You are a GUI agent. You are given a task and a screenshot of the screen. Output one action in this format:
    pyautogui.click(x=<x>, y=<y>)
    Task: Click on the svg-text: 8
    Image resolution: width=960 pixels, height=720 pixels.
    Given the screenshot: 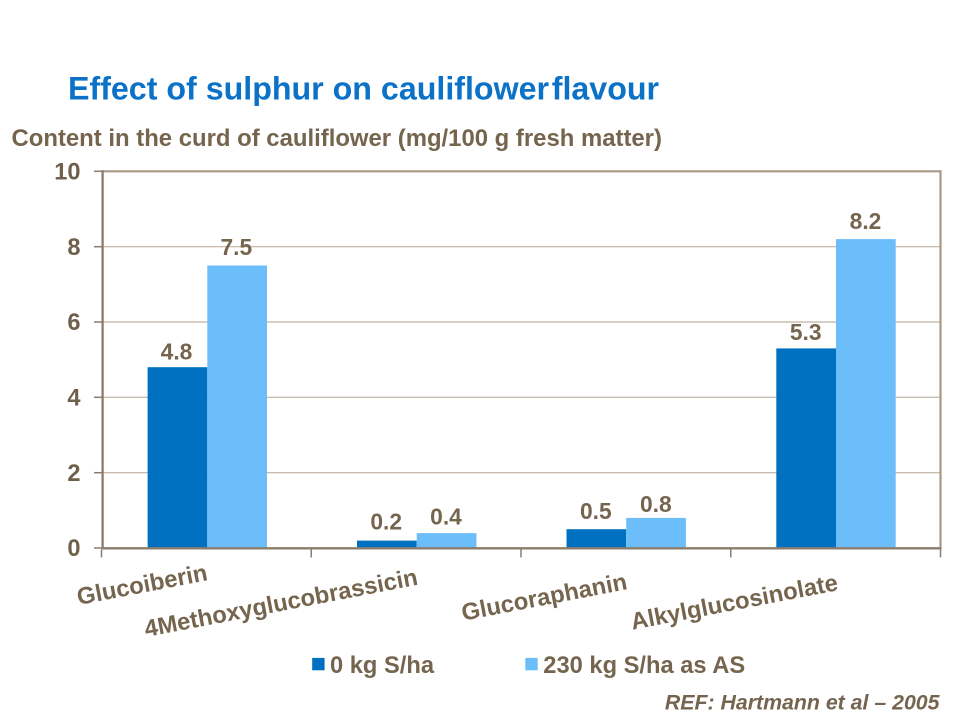 What is the action you would take?
    pyautogui.click(x=73, y=248)
    